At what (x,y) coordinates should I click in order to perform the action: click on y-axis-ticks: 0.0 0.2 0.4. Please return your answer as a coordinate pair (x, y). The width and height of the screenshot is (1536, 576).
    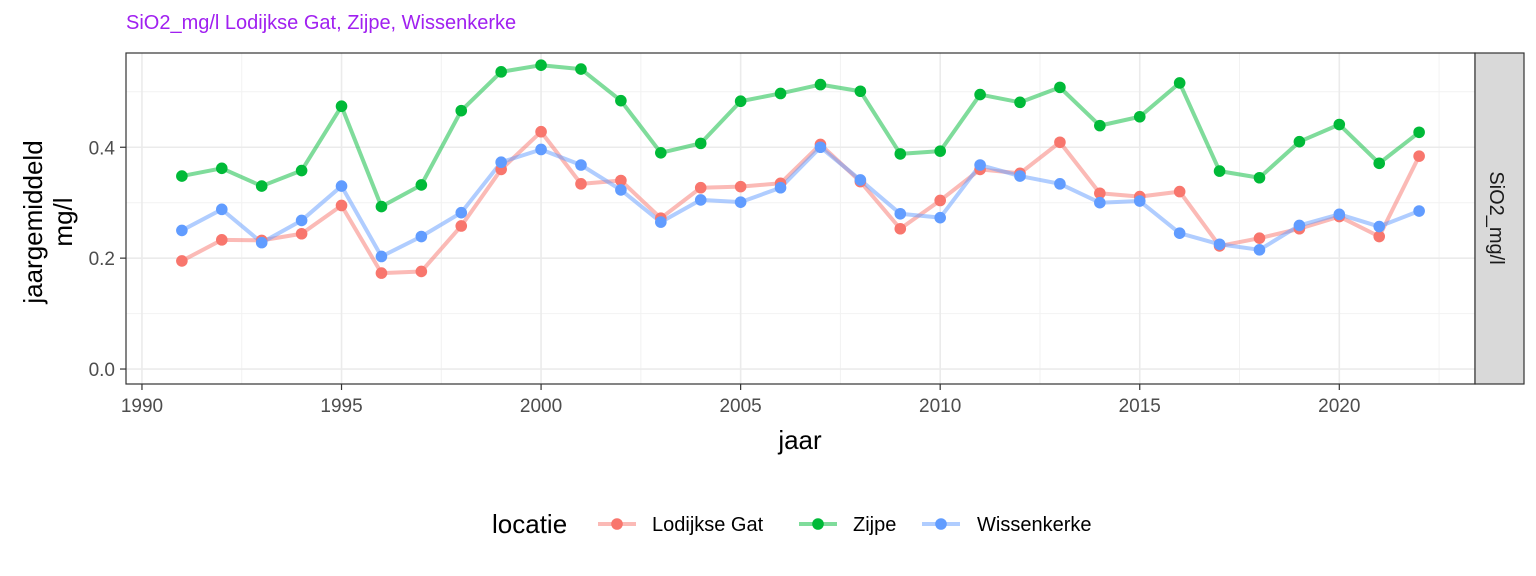
    Looking at the image, I should click on (107, 259).